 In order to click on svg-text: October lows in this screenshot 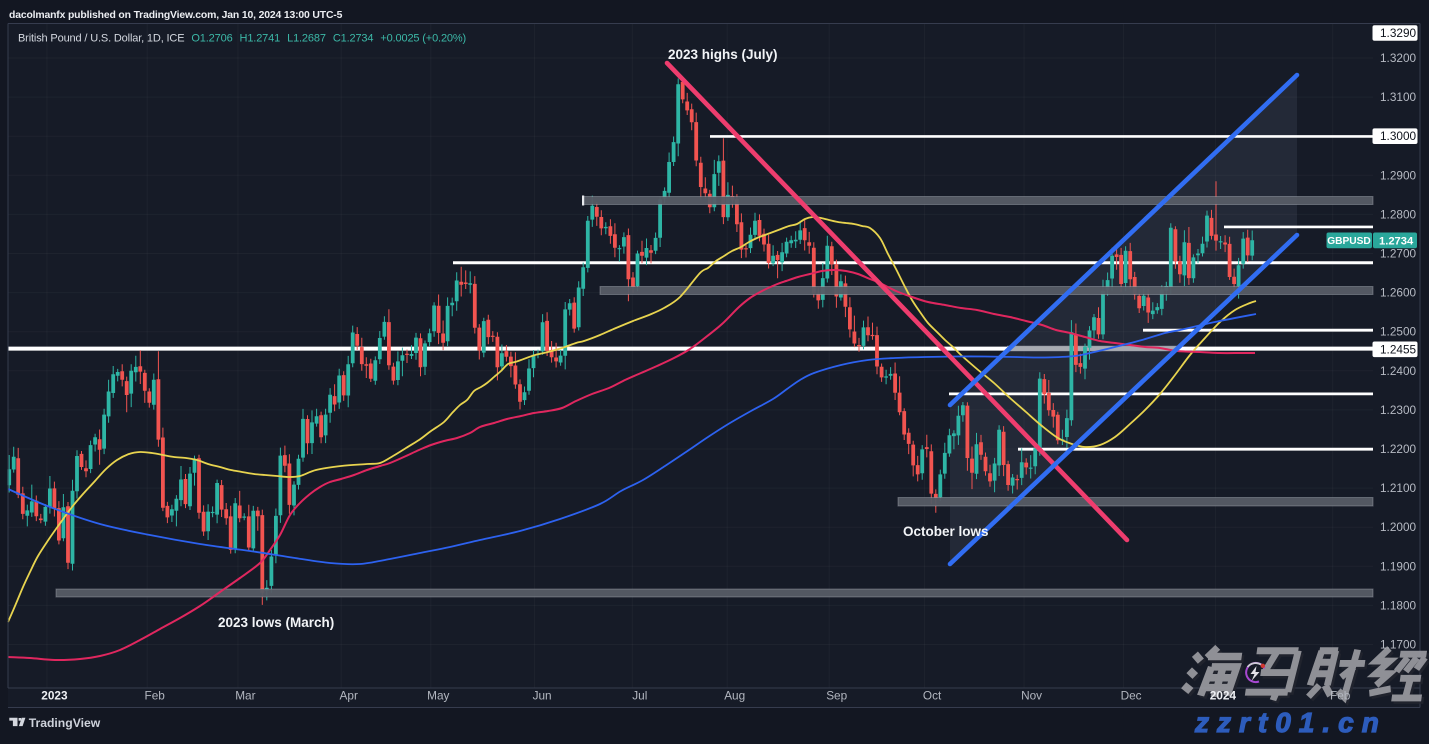, I will do `click(946, 531)`.